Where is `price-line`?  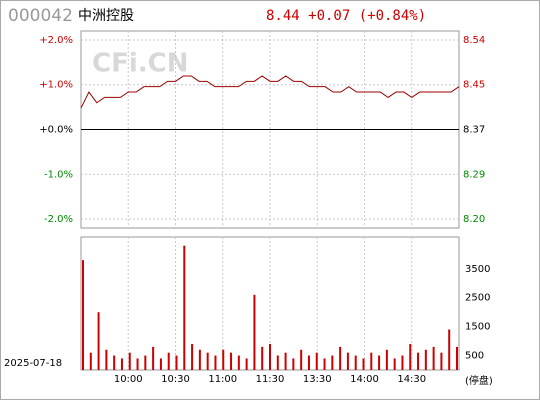
price-line is located at coordinates (270, 92).